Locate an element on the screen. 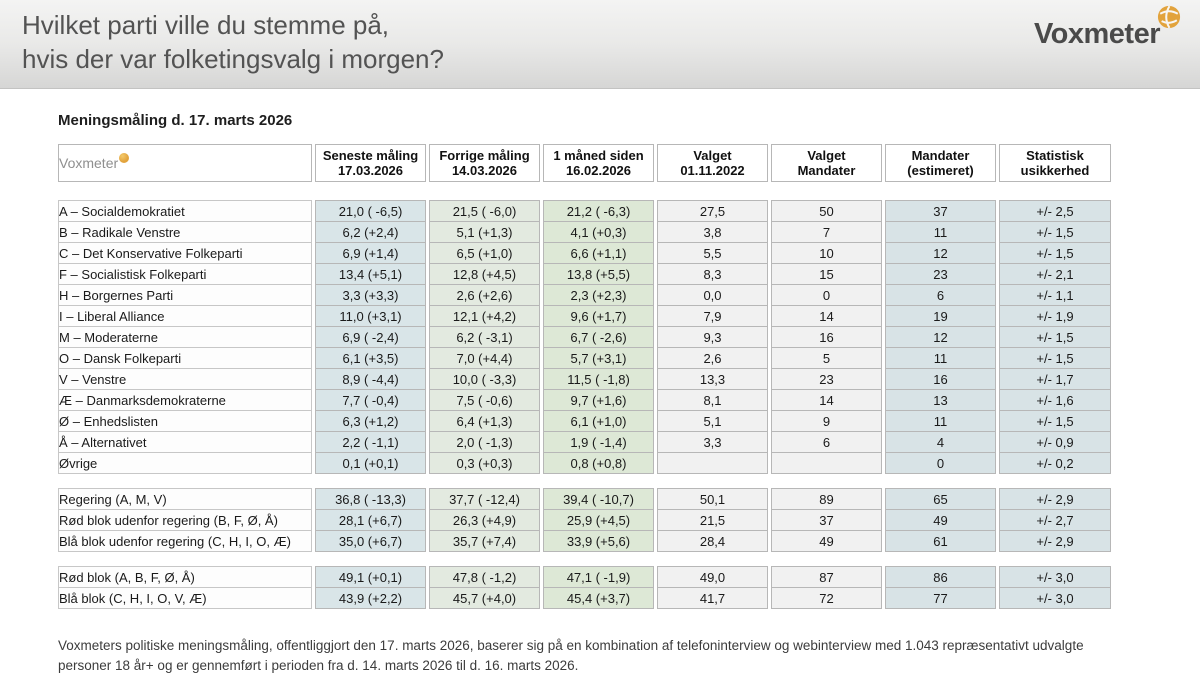  cell: 12,8 (+4,5) is located at coordinates (484, 274).